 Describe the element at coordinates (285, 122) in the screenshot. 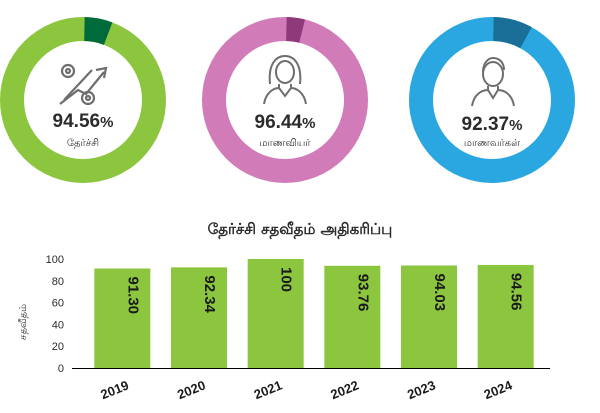

I see `female-rate-value: 96.44%` at that location.